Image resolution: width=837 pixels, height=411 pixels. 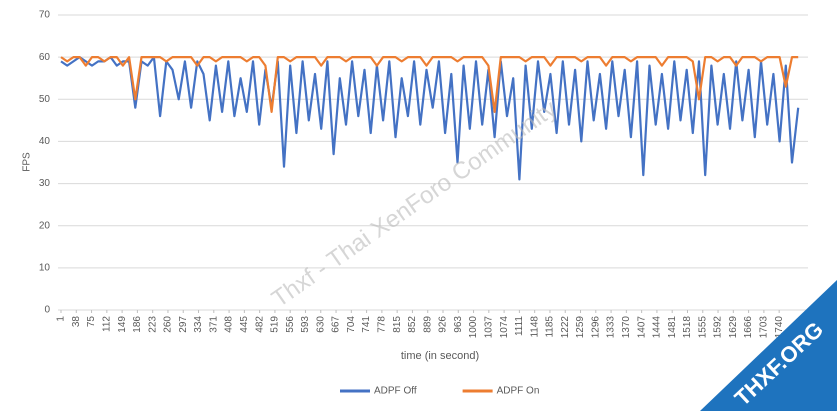 I want to click on x-tick-label: 519, so click(x=275, y=324).